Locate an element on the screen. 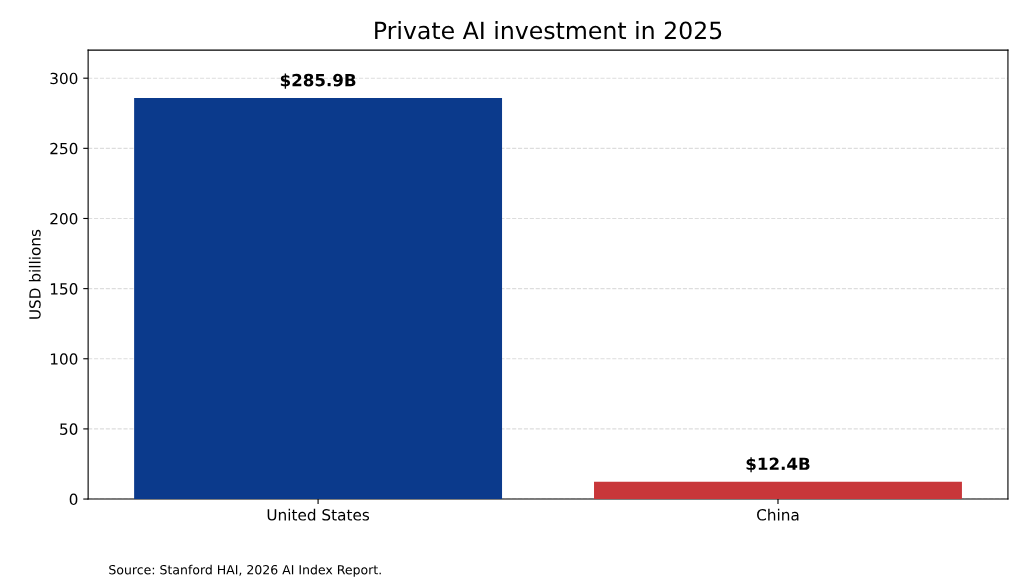  y-tick-label: 50 is located at coordinates (69, 429).